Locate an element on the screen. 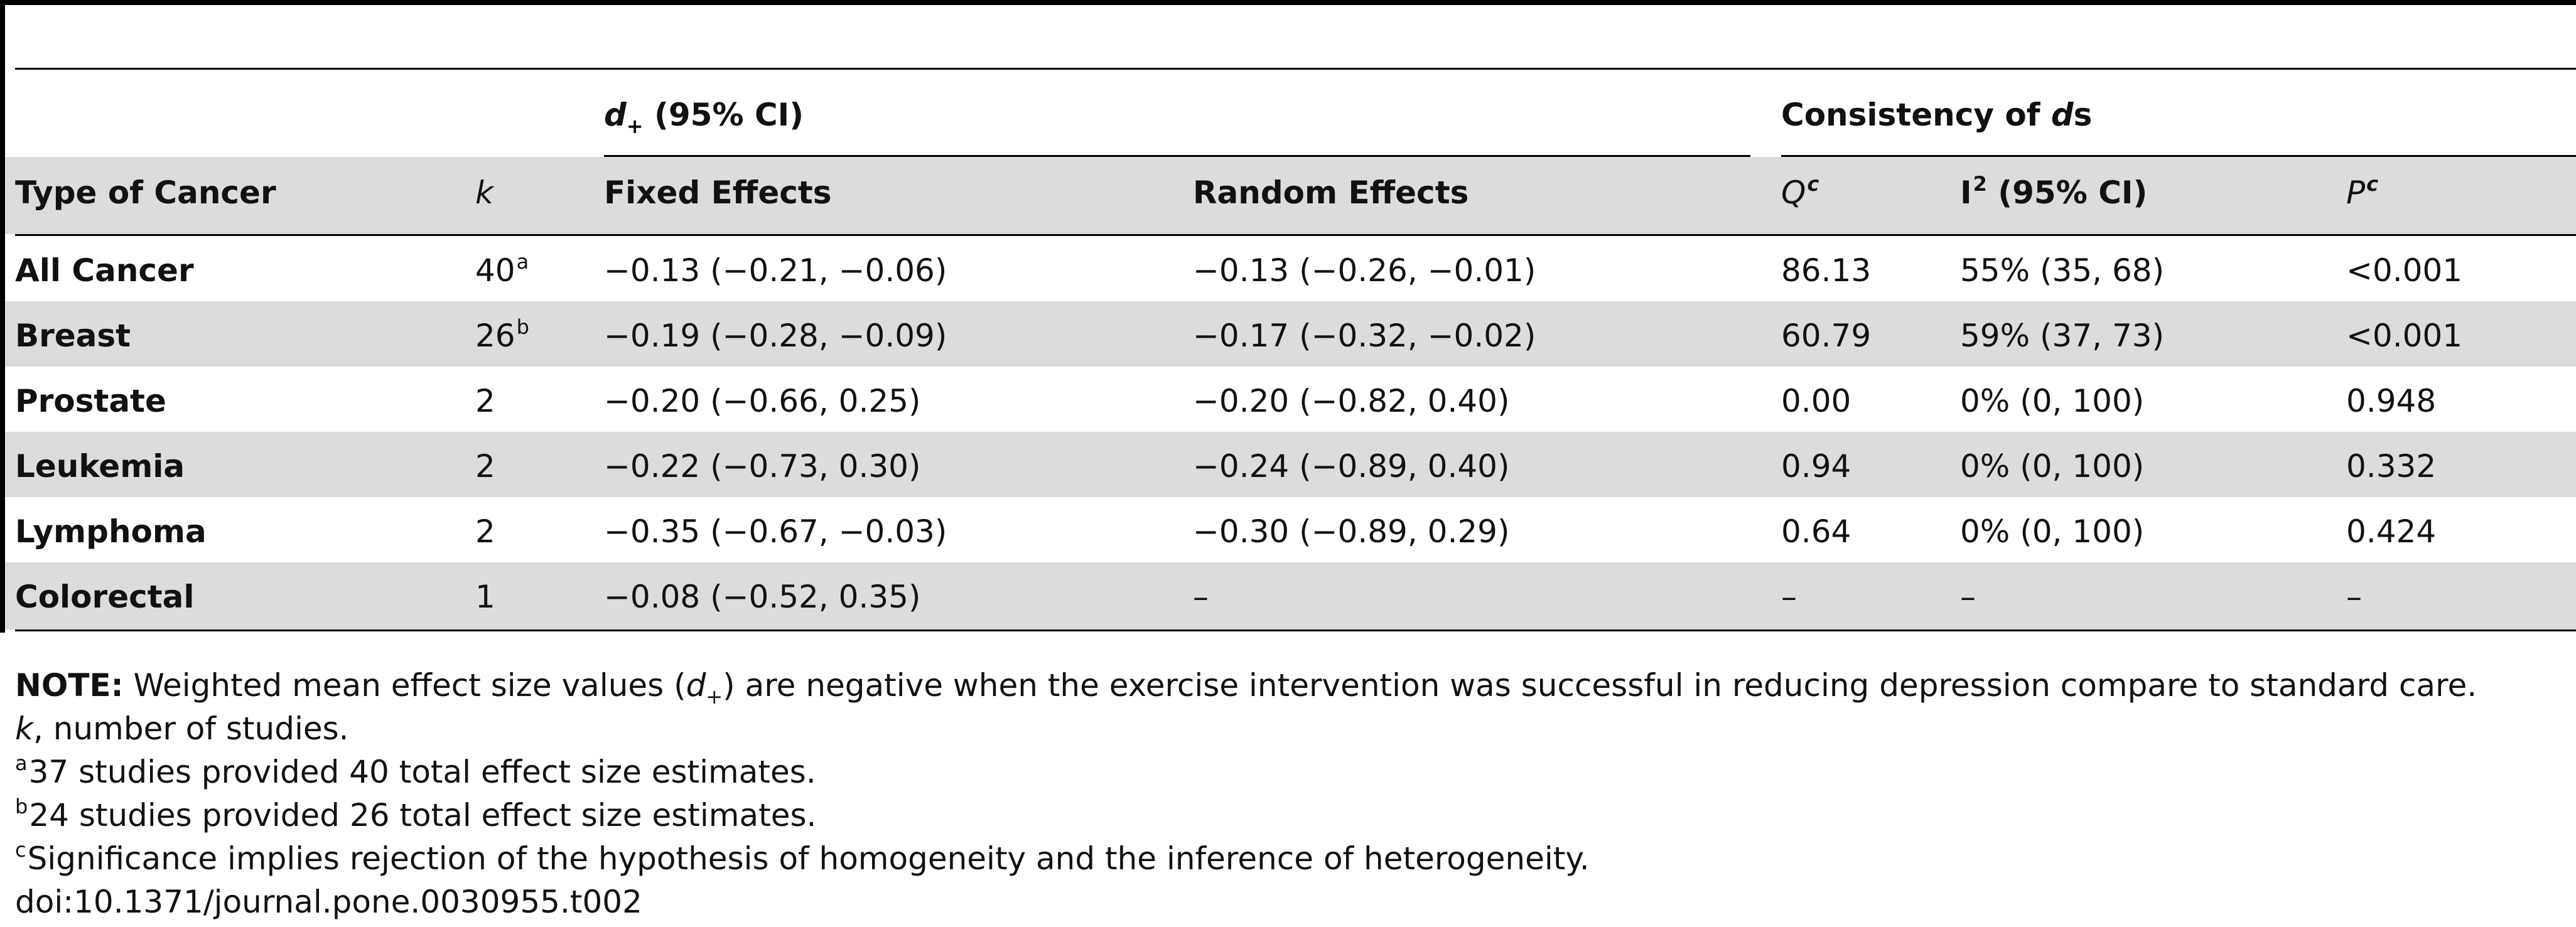 The height and width of the screenshot is (927, 2576). table-row-random: −0.13 (−0.26, −0.01) is located at coordinates (1364, 270).